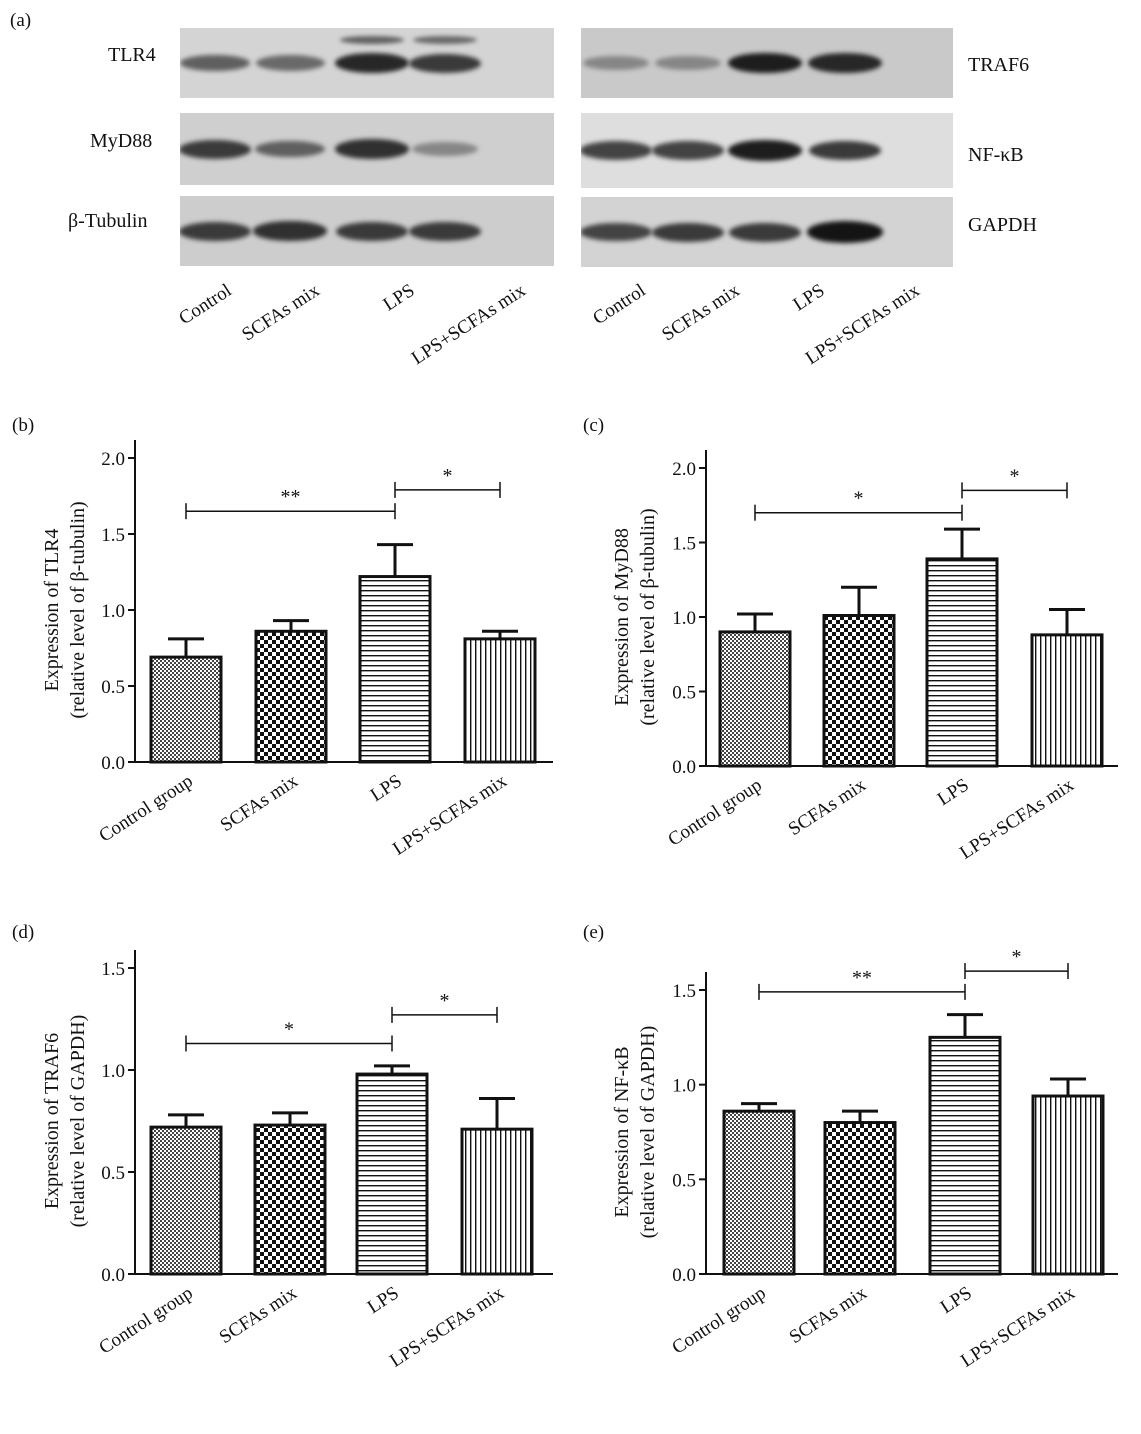 The width and height of the screenshot is (1141, 1434). What do you see at coordinates (121, 141) in the screenshot?
I see `blot-label-myd88: MyD88` at bounding box center [121, 141].